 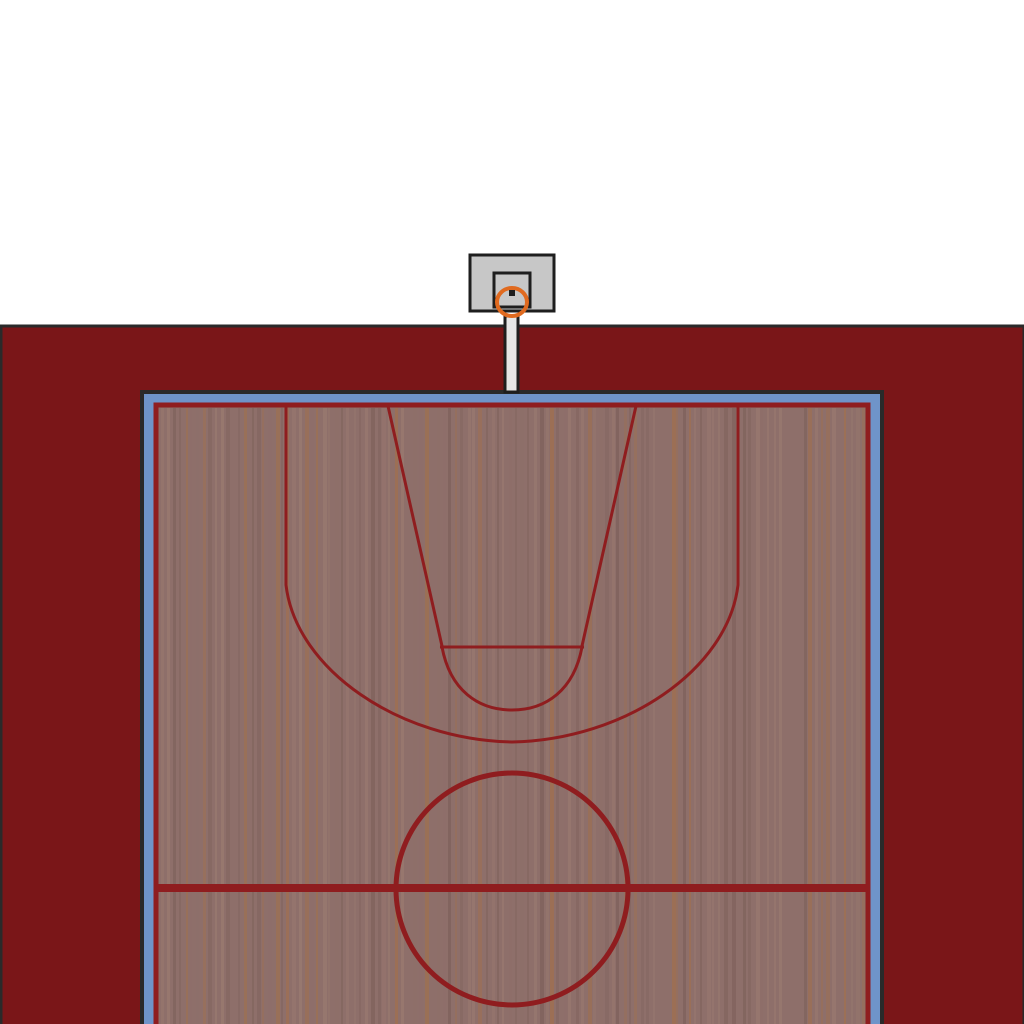 I want to click on rim-connector, so click(x=512, y=293).